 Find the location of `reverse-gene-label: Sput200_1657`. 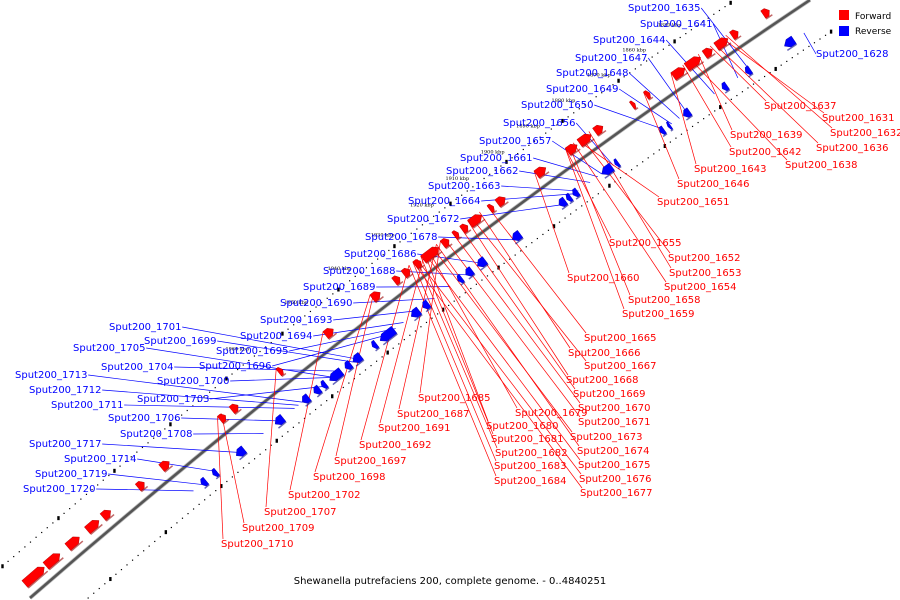

reverse-gene-label: Sput200_1657 is located at coordinates (515, 141).